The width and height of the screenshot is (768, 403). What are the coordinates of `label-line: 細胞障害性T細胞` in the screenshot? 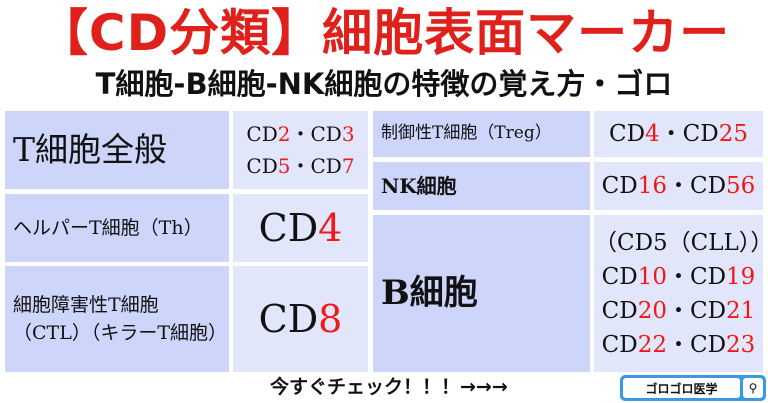 It's located at (86, 304).